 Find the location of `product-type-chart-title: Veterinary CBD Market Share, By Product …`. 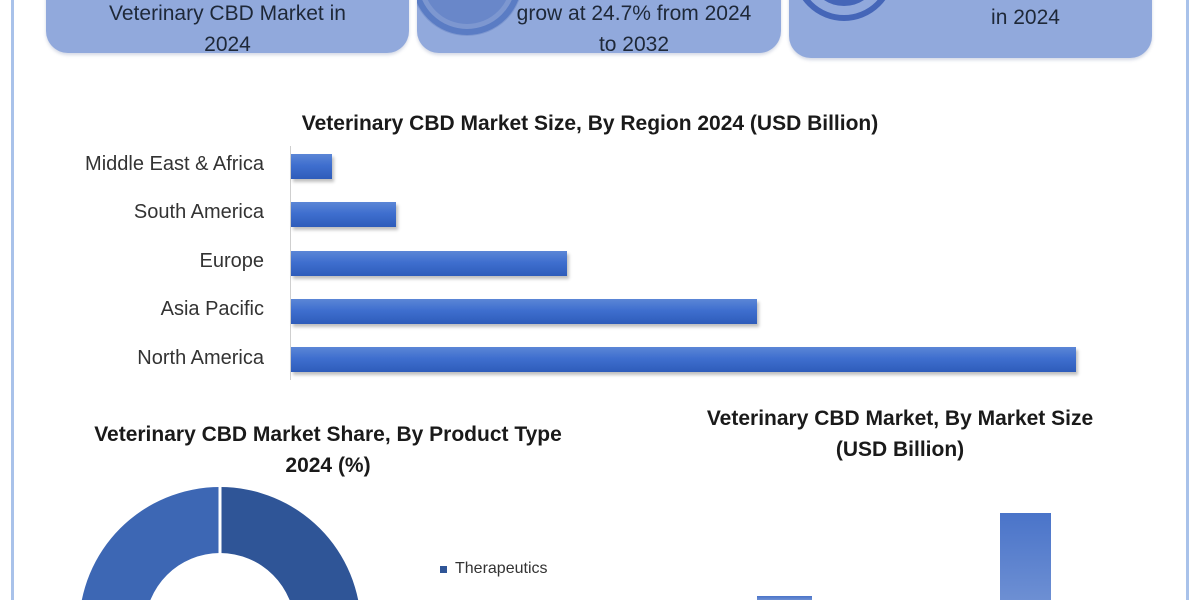

product-type-chart-title: Veterinary CBD Market Share, By Product … is located at coordinates (328, 450).